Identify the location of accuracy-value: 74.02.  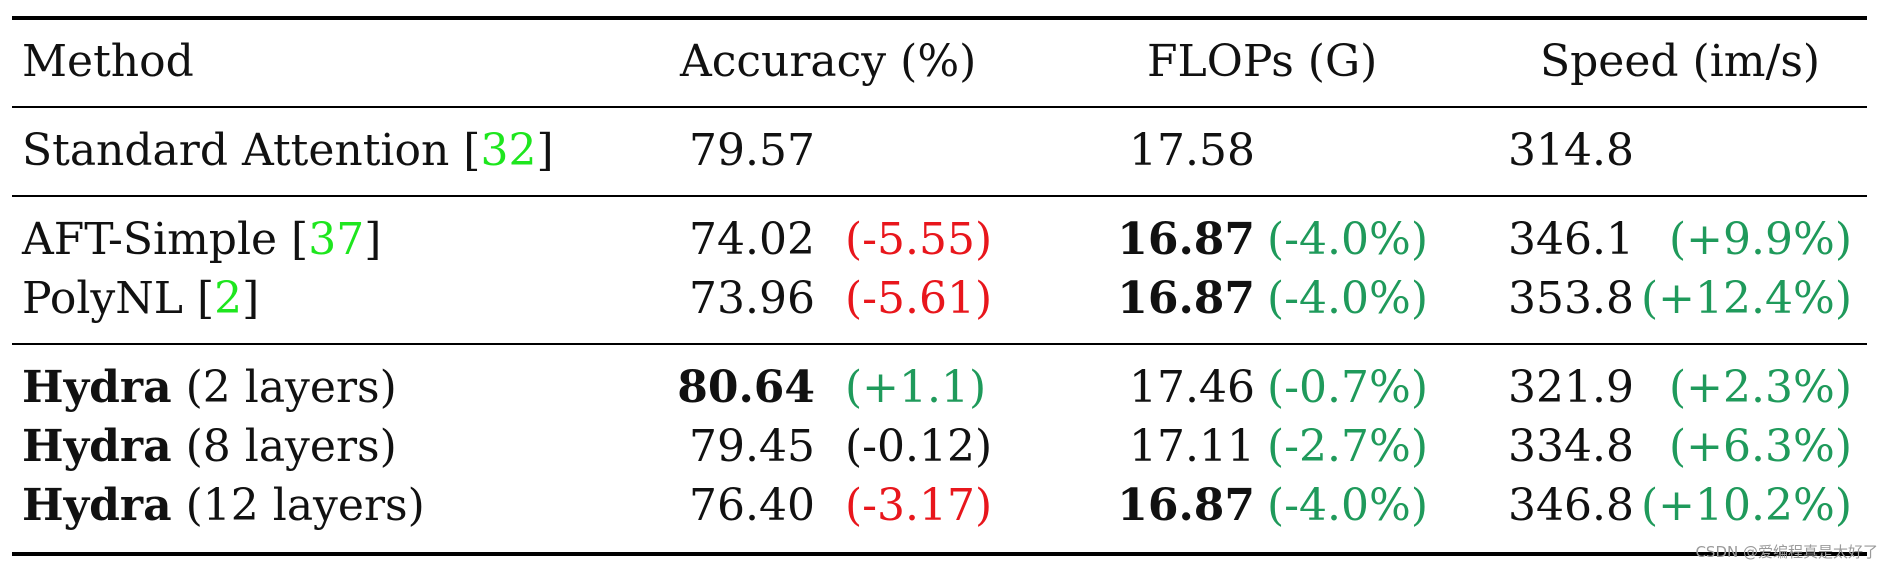
(752, 239).